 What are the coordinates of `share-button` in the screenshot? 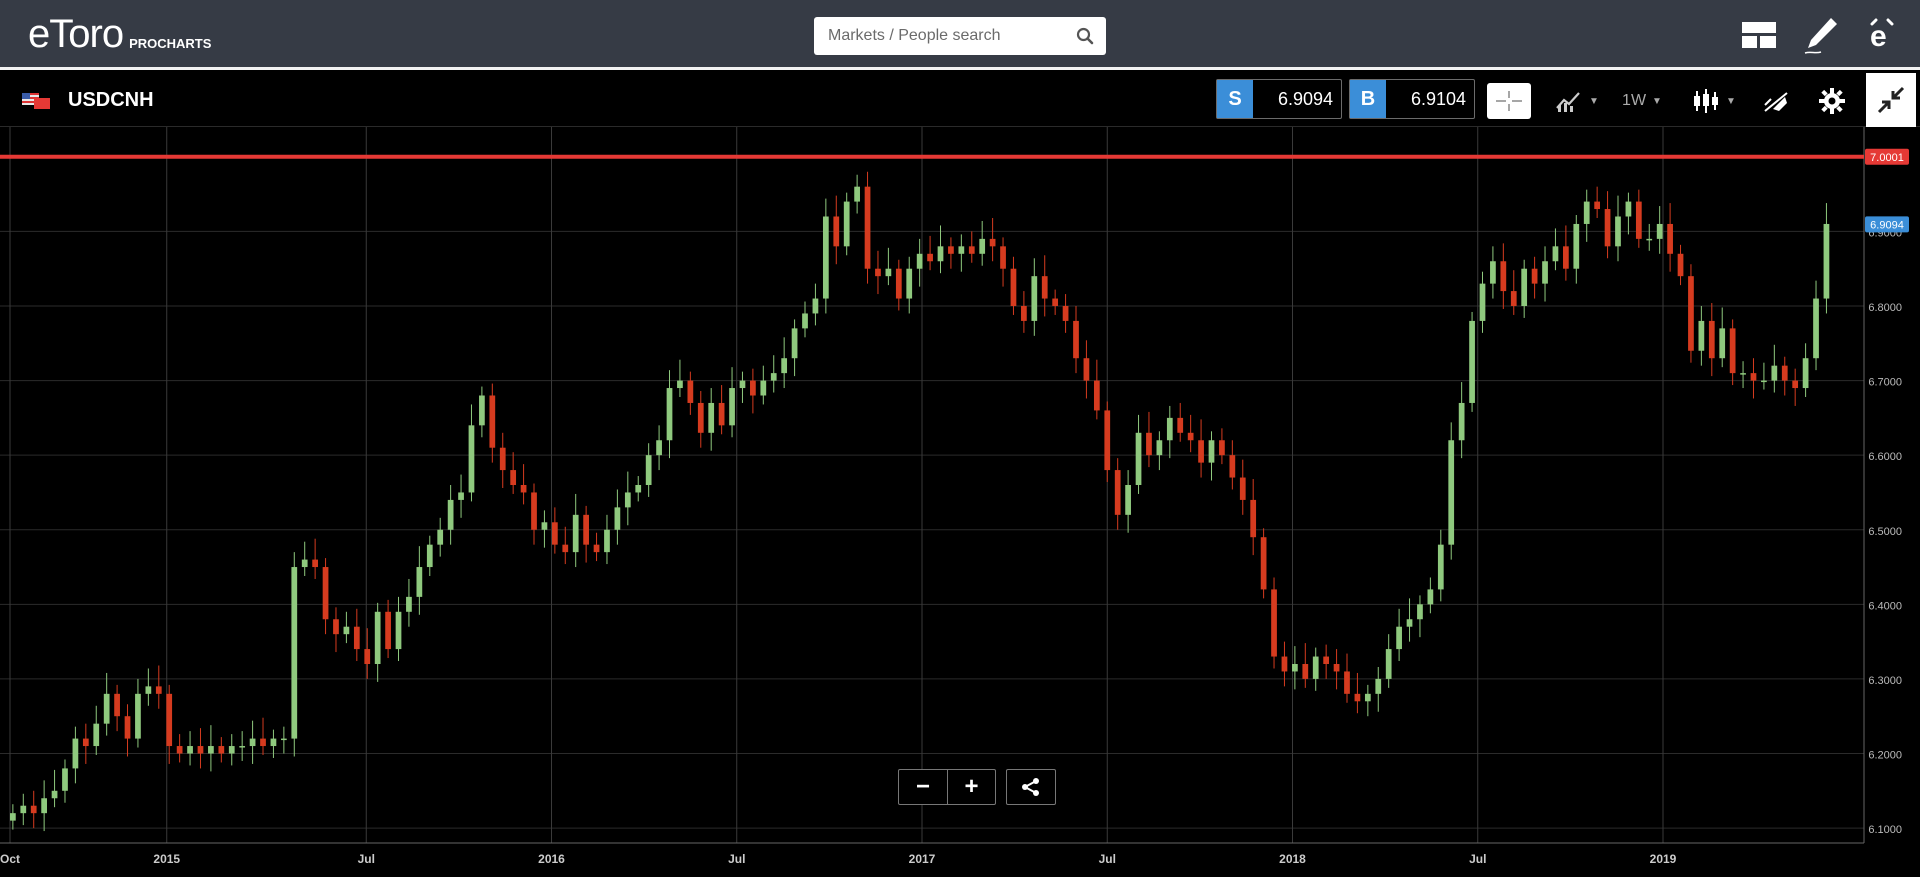 It's located at (1031, 787).